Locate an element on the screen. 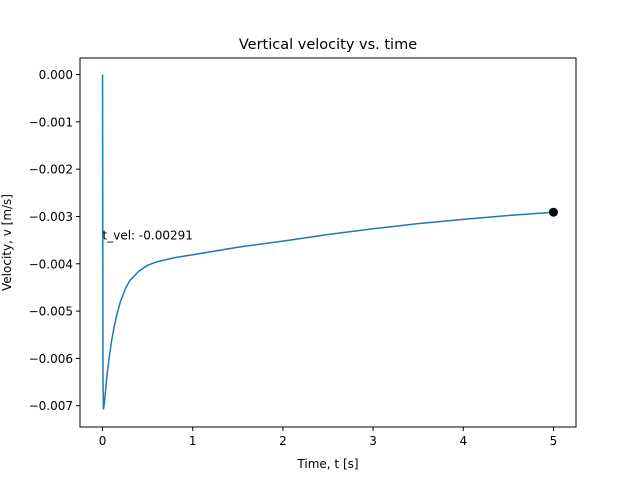 The width and height of the screenshot is (640, 485). x-tick-label: 1 is located at coordinates (193, 441).